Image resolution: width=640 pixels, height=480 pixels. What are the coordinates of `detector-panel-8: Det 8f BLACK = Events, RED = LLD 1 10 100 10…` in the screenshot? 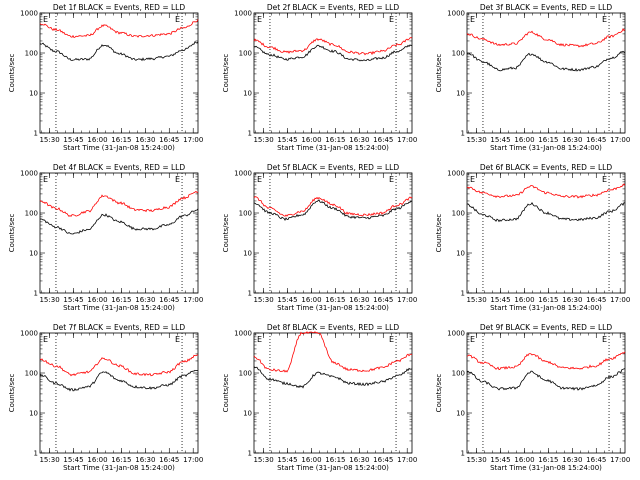 It's located at (319, 397).